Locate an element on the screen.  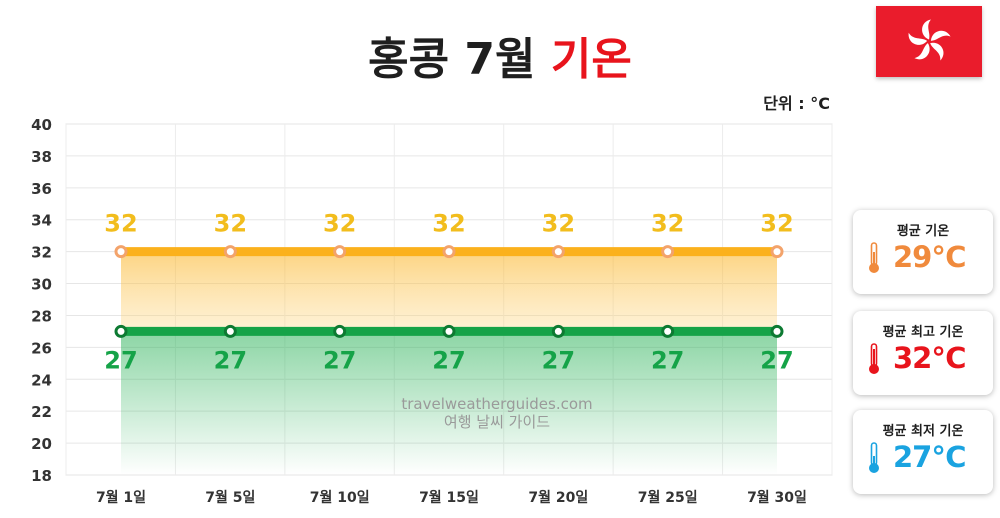
avg-high-card: 평균 최고 기온 32℃ is located at coordinates (923, 353).